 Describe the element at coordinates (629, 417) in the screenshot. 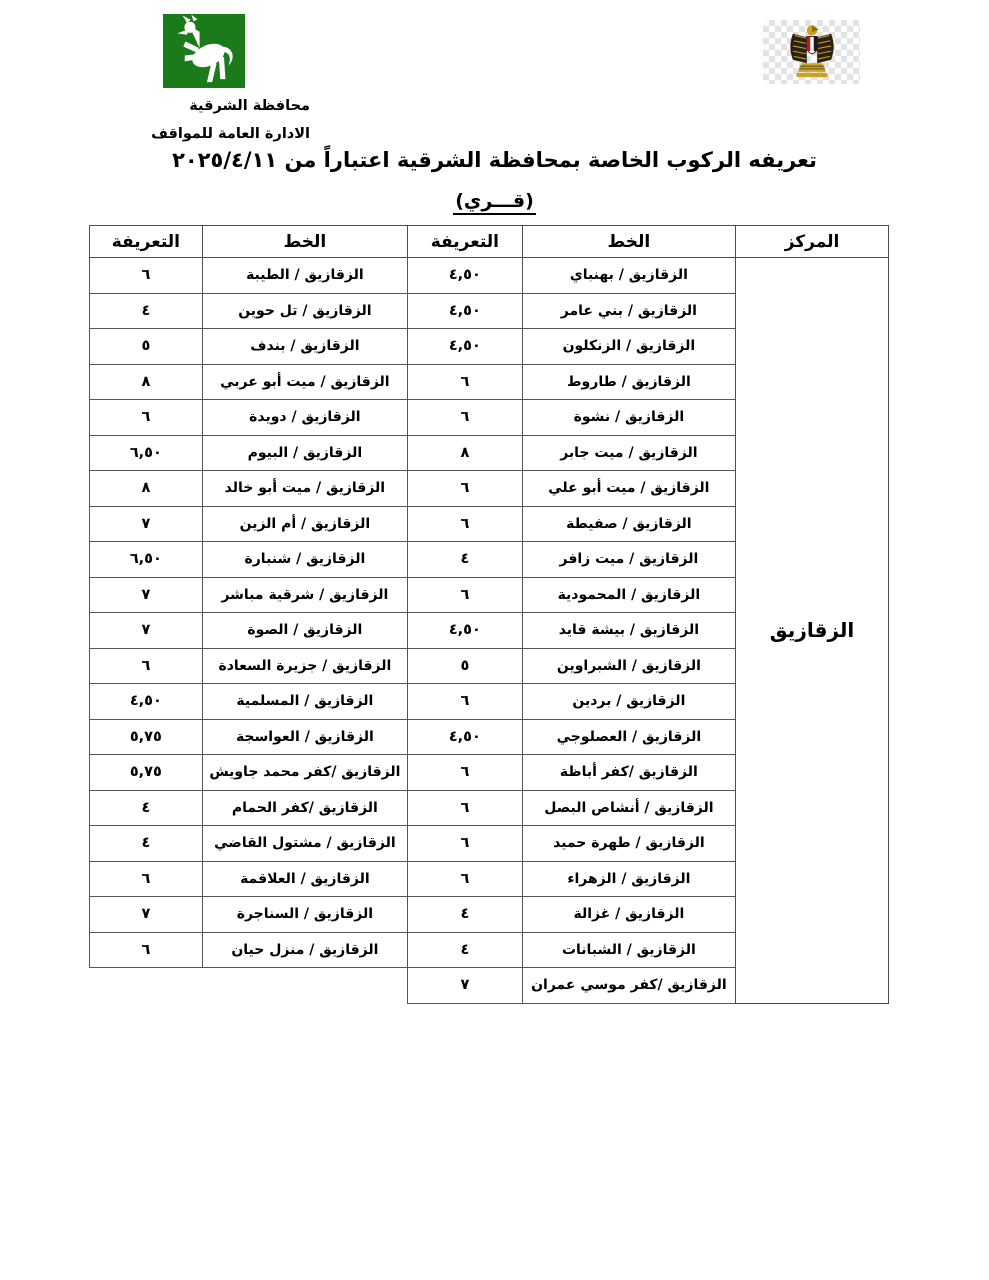

I see `route-cell-right: الزقازيق / نشوة` at that location.